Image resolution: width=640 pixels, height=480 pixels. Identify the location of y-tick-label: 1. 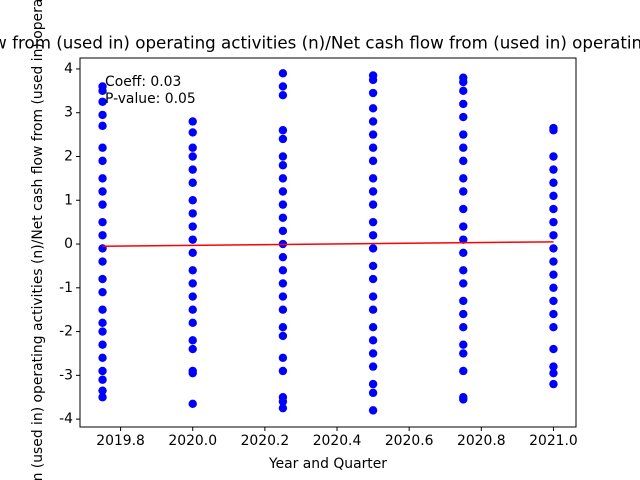
(68, 200).